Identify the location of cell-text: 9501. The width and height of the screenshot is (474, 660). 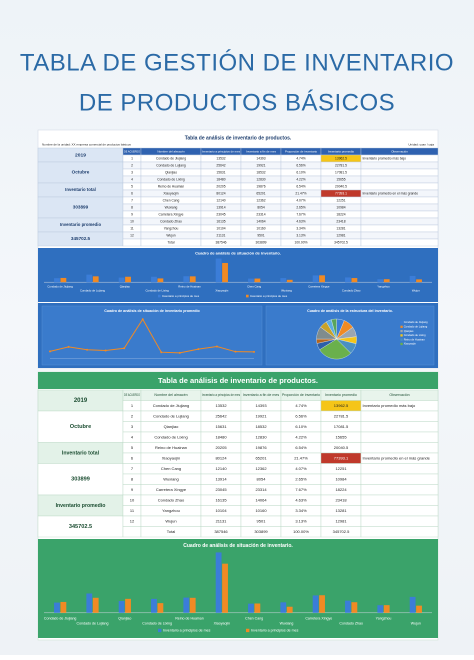
(262, 520).